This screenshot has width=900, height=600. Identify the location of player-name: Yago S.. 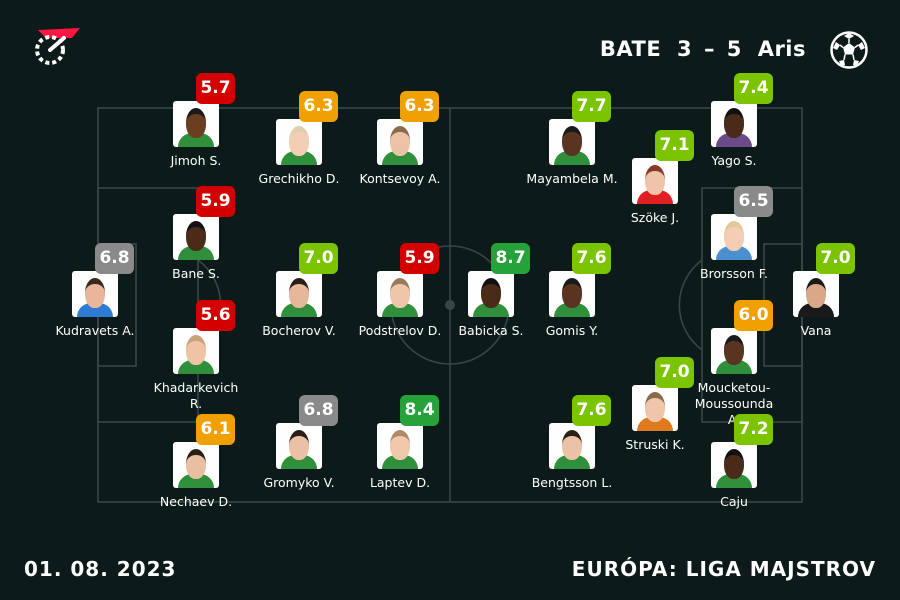
(734, 160).